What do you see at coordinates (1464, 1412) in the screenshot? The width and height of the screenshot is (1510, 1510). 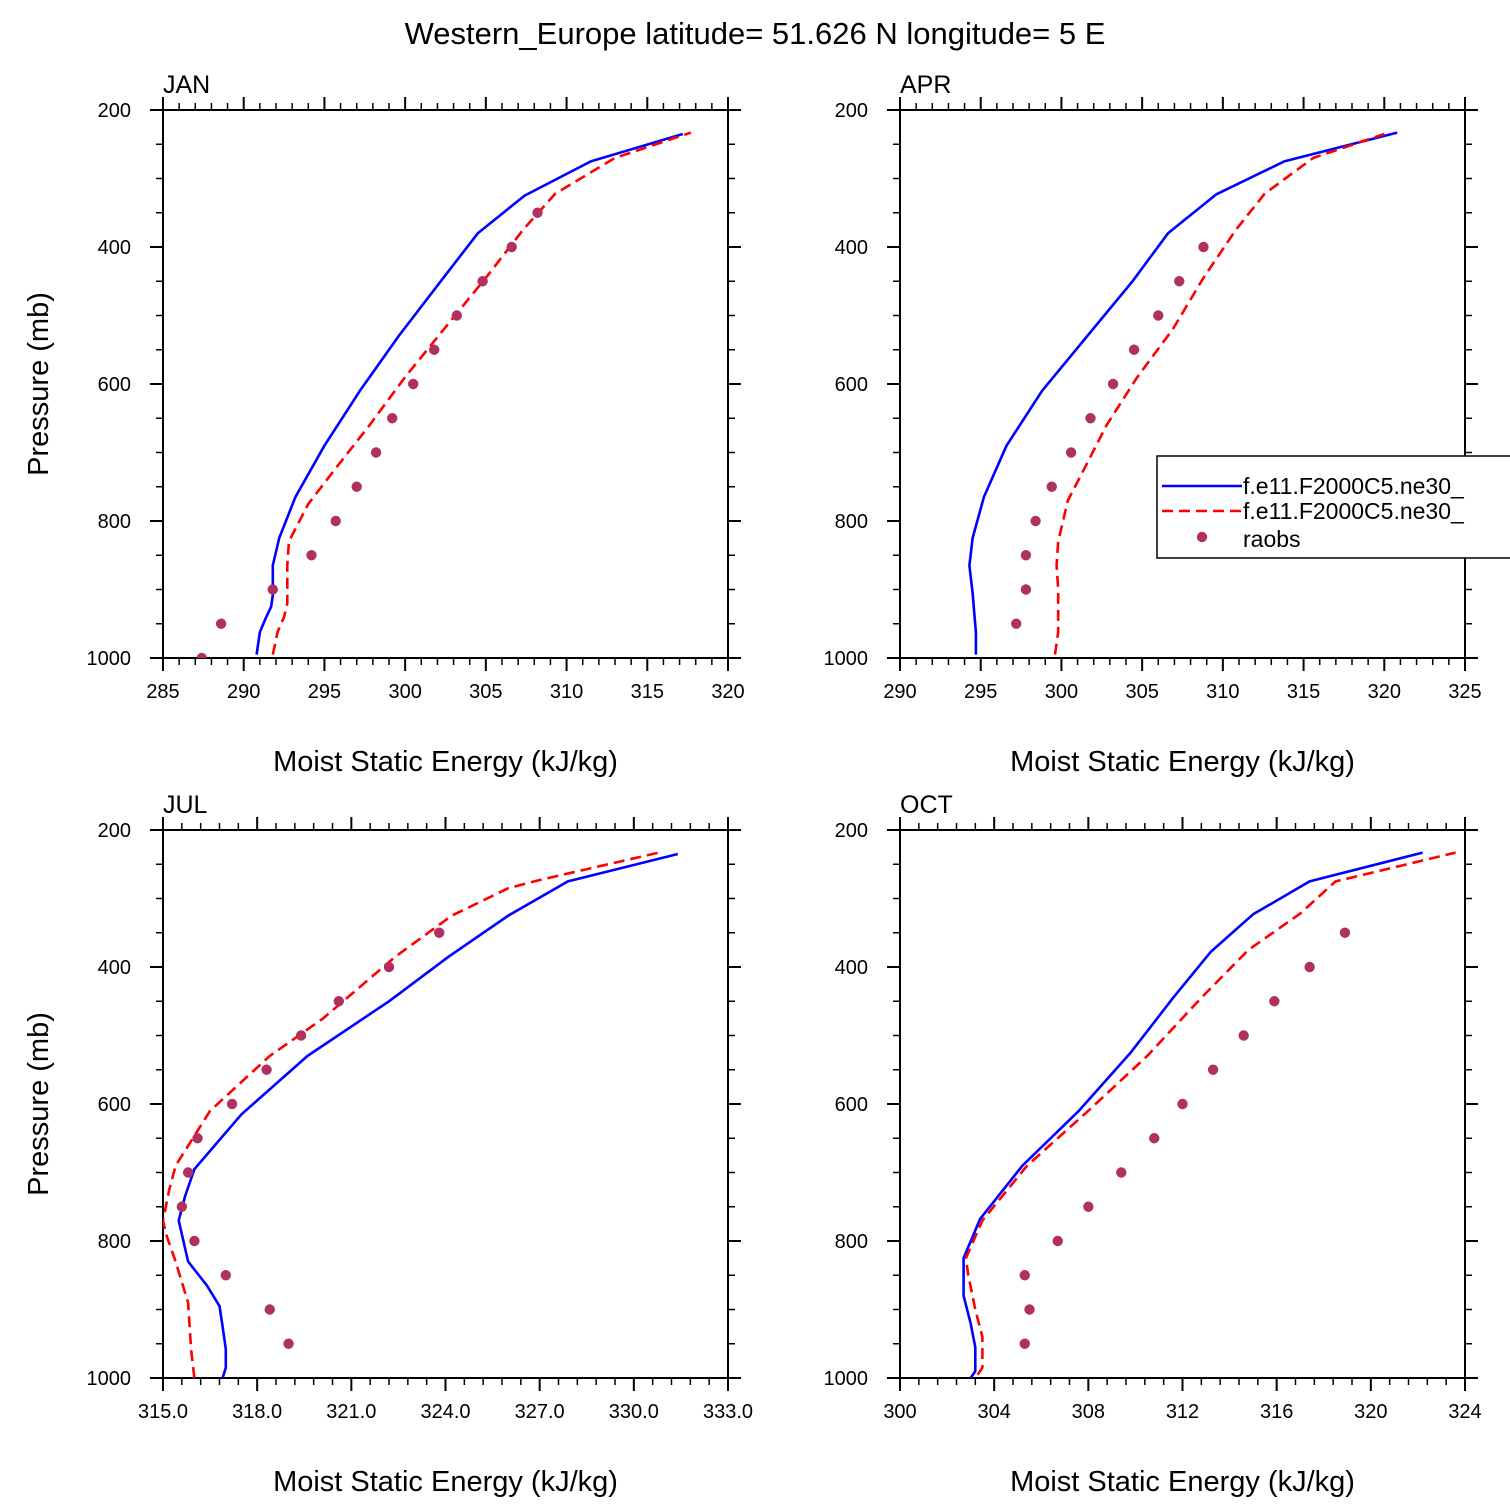 I see `x-tick-label: 324` at bounding box center [1464, 1412].